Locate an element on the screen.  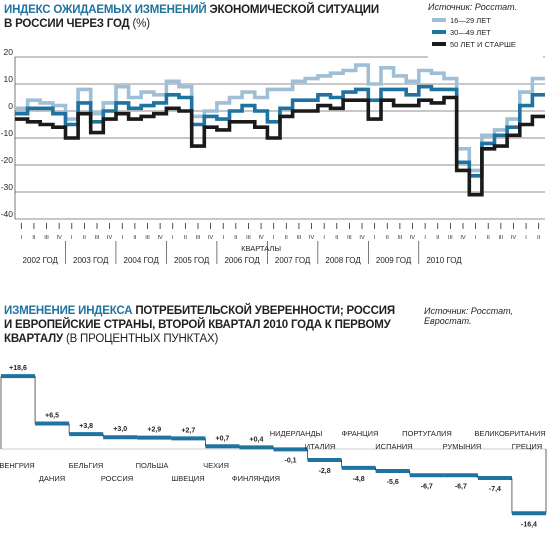
category-label: ФИНЛЯНДИЯ is located at coordinates (256, 478).